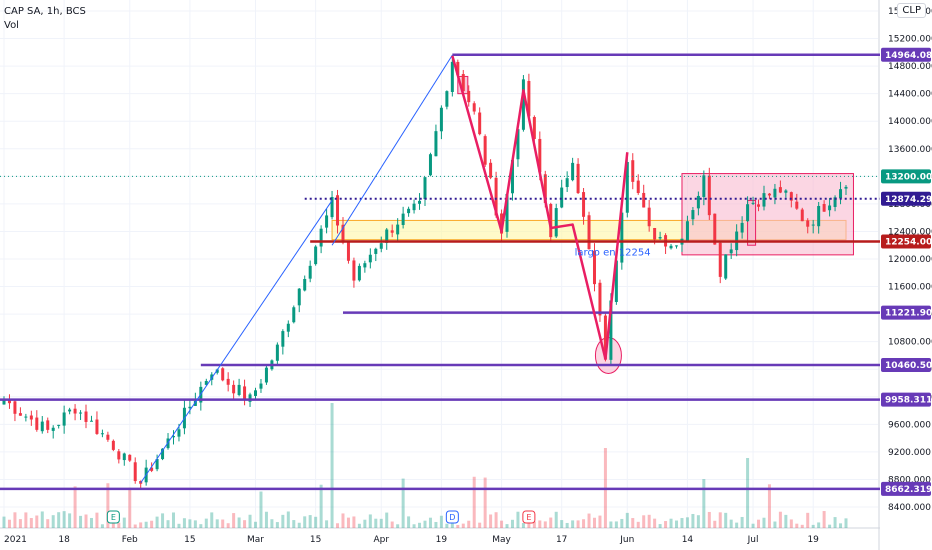 Image resolution: width=932 pixels, height=550 pixels. I want to click on event-marker-label: E, so click(113, 517).